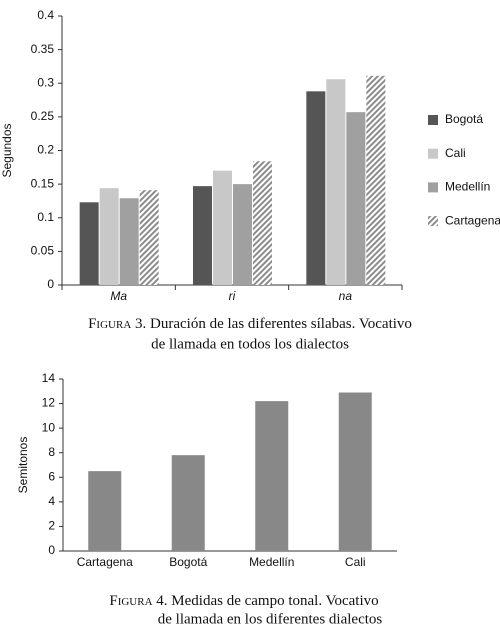 The width and height of the screenshot is (500, 639). Describe the element at coordinates (43, 183) in the screenshot. I see `y-tick-label: 0.15` at that location.